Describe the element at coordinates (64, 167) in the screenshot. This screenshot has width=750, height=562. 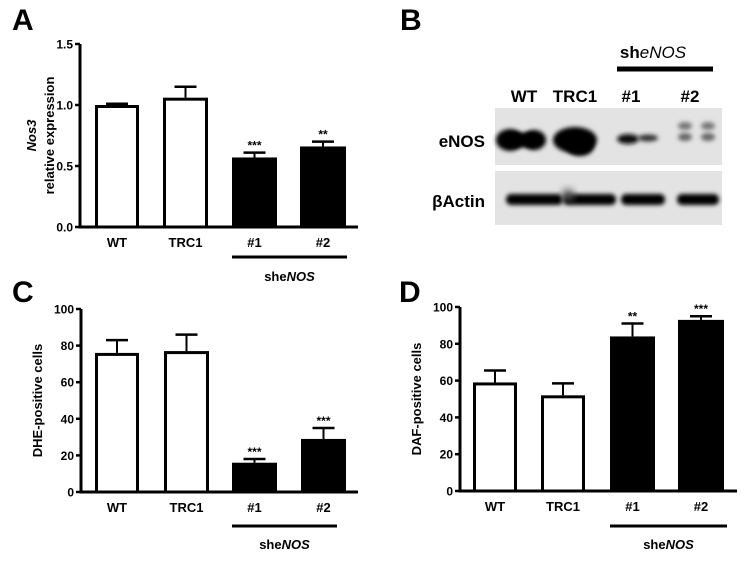
I see `y-tick-label: 0.5` at that location.